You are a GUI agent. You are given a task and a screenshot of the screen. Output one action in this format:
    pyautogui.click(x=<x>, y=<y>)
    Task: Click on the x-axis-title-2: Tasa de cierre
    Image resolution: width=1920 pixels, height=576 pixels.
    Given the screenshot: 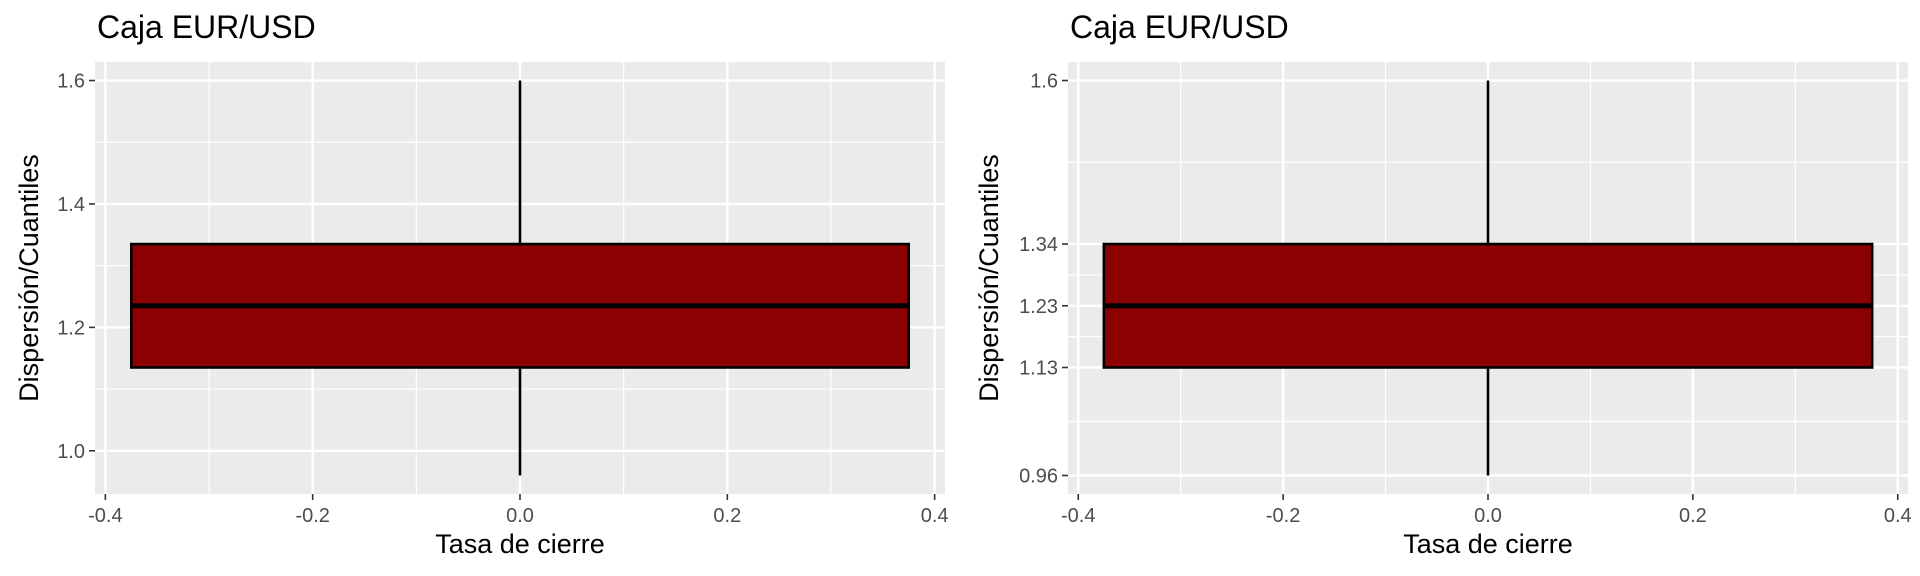 What is the action you would take?
    pyautogui.click(x=1488, y=544)
    